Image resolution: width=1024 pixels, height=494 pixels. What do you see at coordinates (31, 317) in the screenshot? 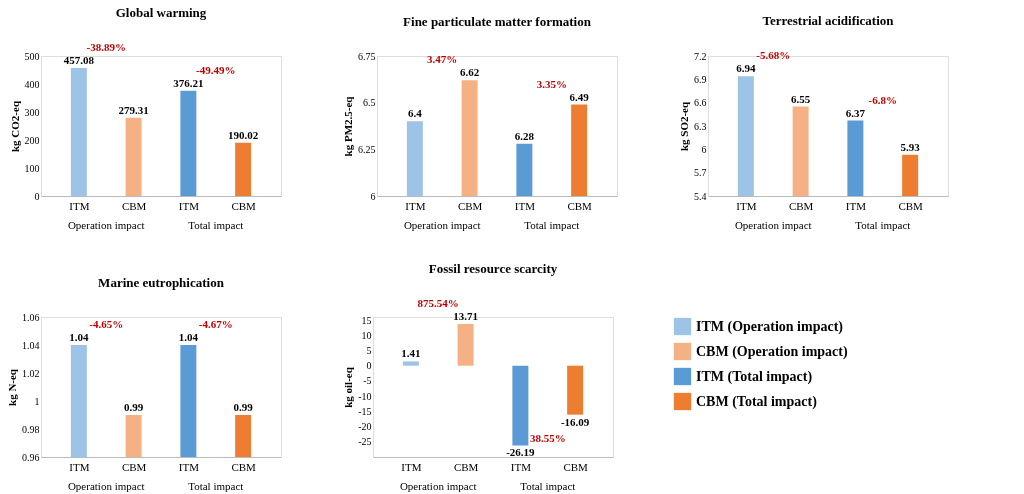
I see `y-tick-label: 1.06` at bounding box center [31, 317].